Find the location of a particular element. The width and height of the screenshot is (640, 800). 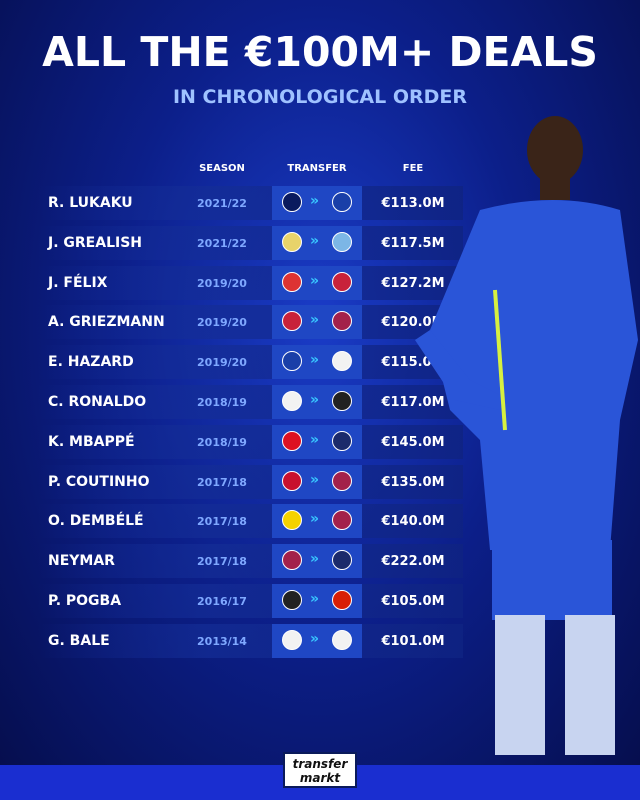

logo-line2: markt is located at coordinates (320, 778).